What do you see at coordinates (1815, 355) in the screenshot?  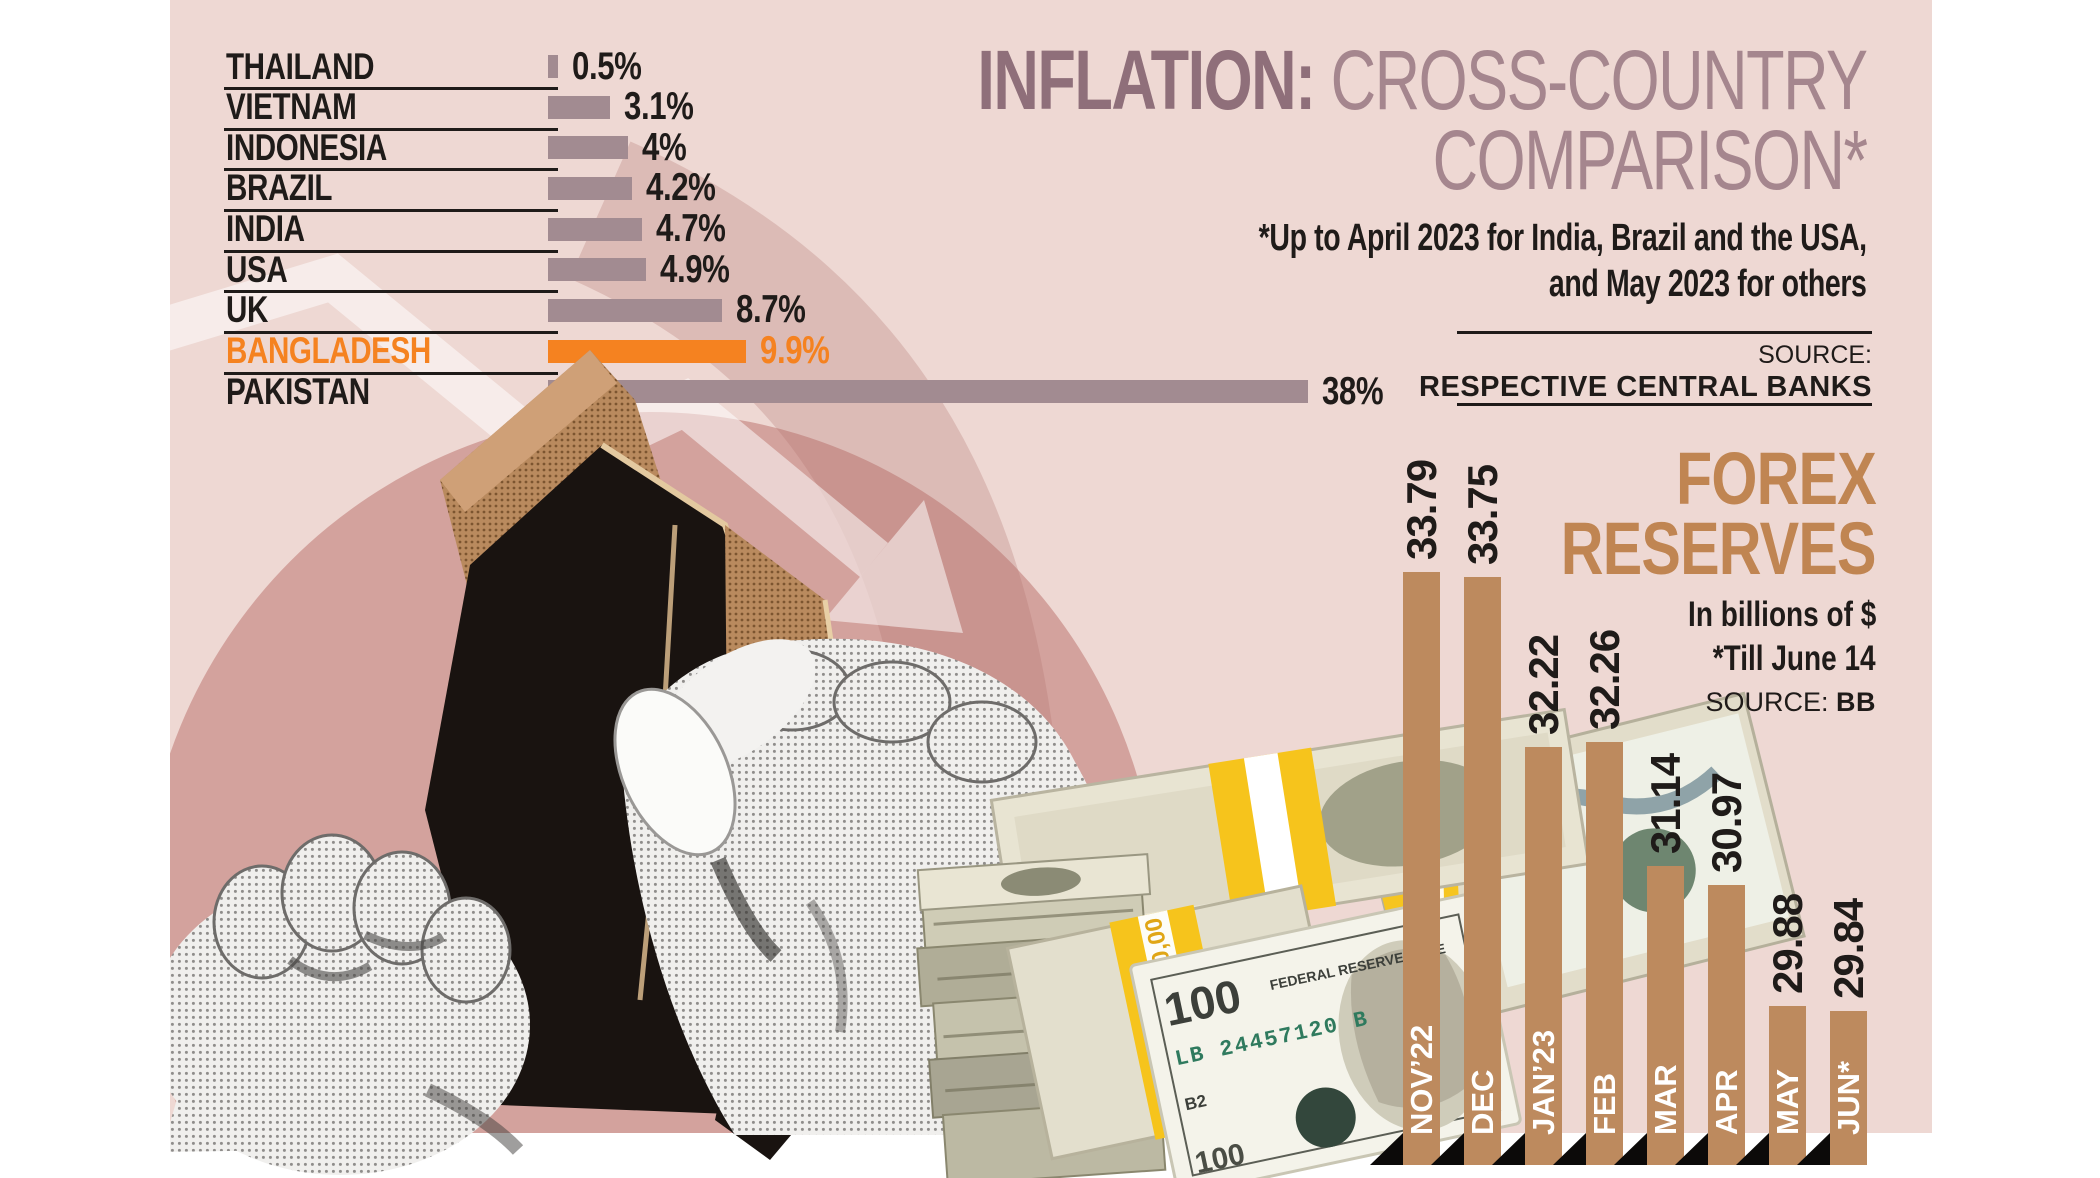 I see `inflation-source-label: SOURCE:` at bounding box center [1815, 355].